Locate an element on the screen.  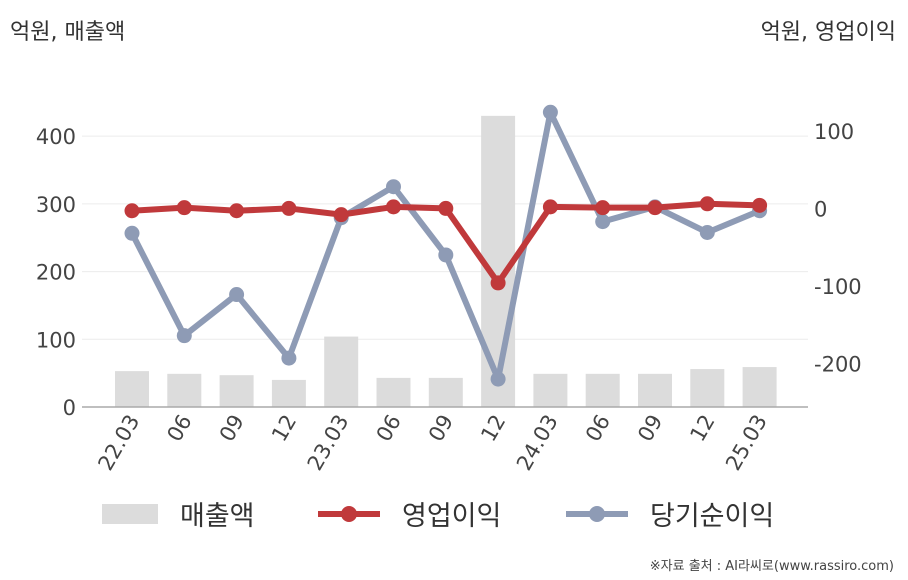
legend-swatch-net-income is located at coordinates (597, 514).